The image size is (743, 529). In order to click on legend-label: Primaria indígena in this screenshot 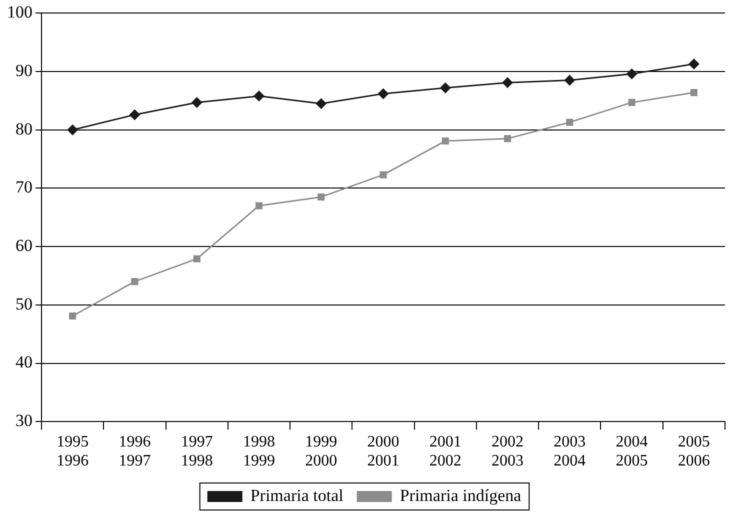, I will do `click(461, 495)`.